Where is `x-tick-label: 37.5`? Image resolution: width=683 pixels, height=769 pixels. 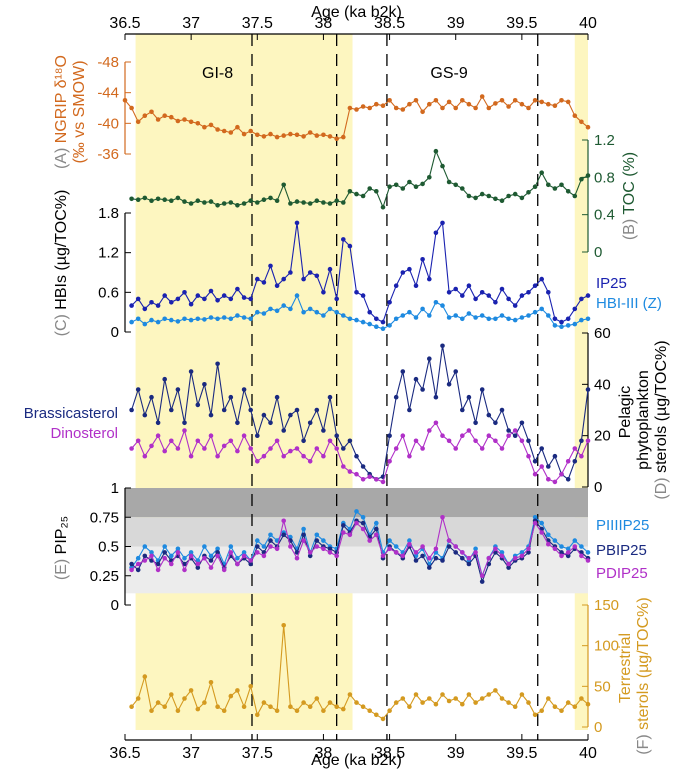
x-tick-label: 37.5 is located at coordinates (257, 23).